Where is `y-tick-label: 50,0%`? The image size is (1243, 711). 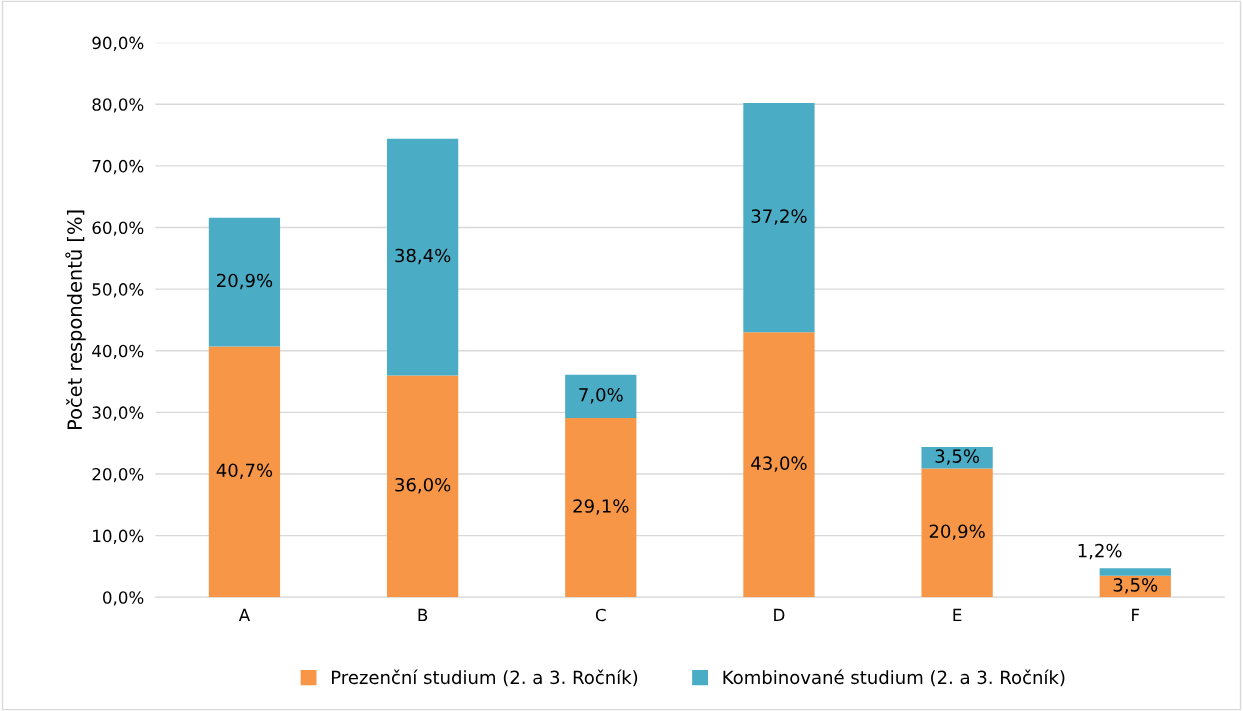
y-tick-label: 50,0% is located at coordinates (118, 290).